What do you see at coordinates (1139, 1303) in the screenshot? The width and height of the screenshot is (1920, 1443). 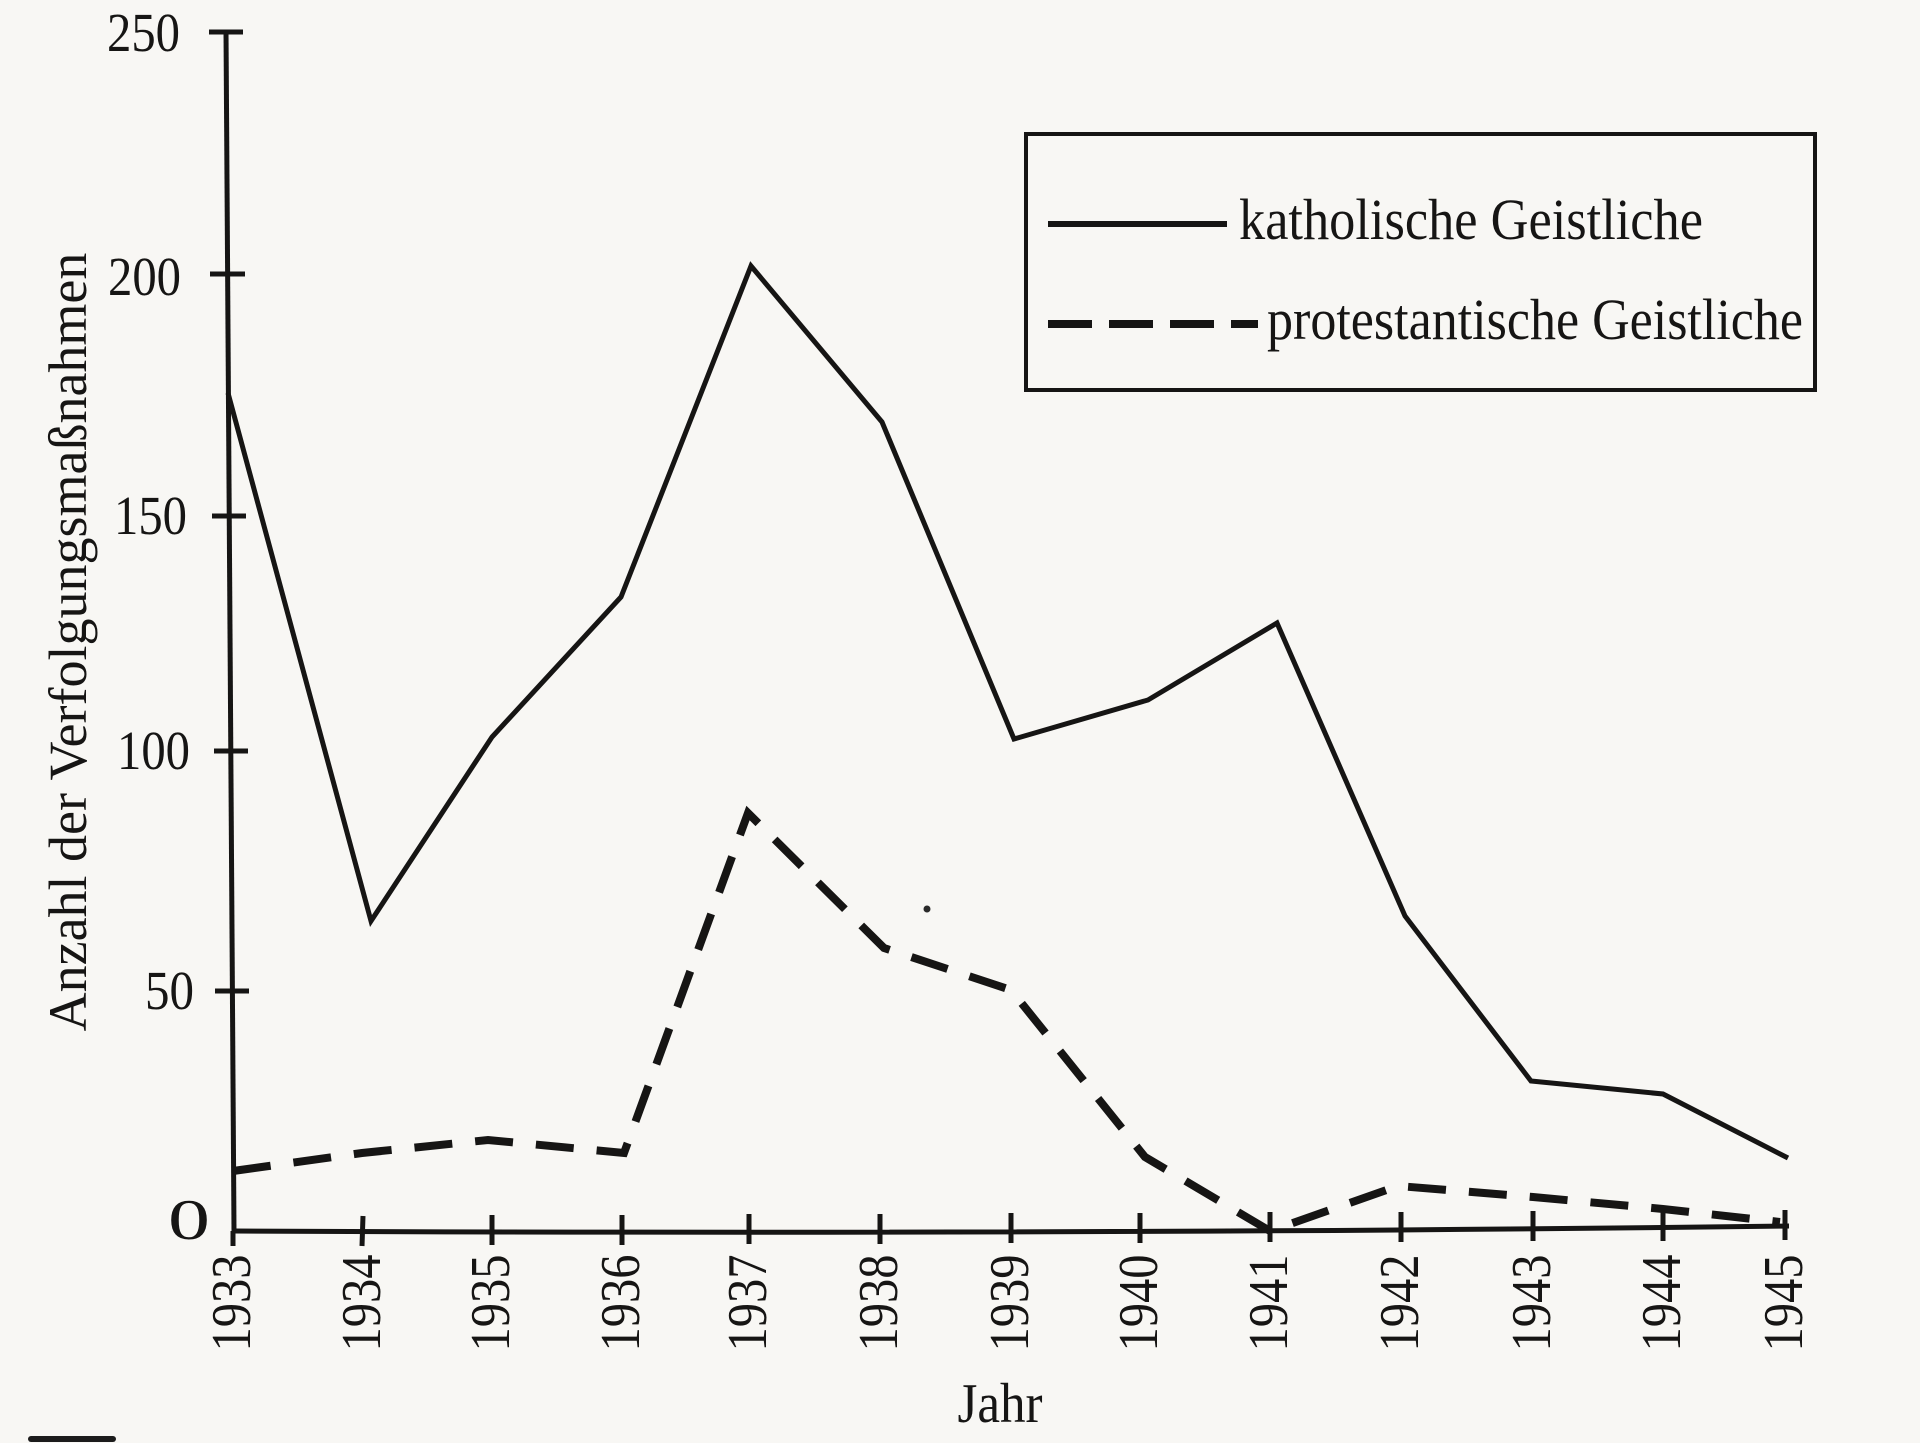 I see `svg-text: 1940` at bounding box center [1139, 1303].